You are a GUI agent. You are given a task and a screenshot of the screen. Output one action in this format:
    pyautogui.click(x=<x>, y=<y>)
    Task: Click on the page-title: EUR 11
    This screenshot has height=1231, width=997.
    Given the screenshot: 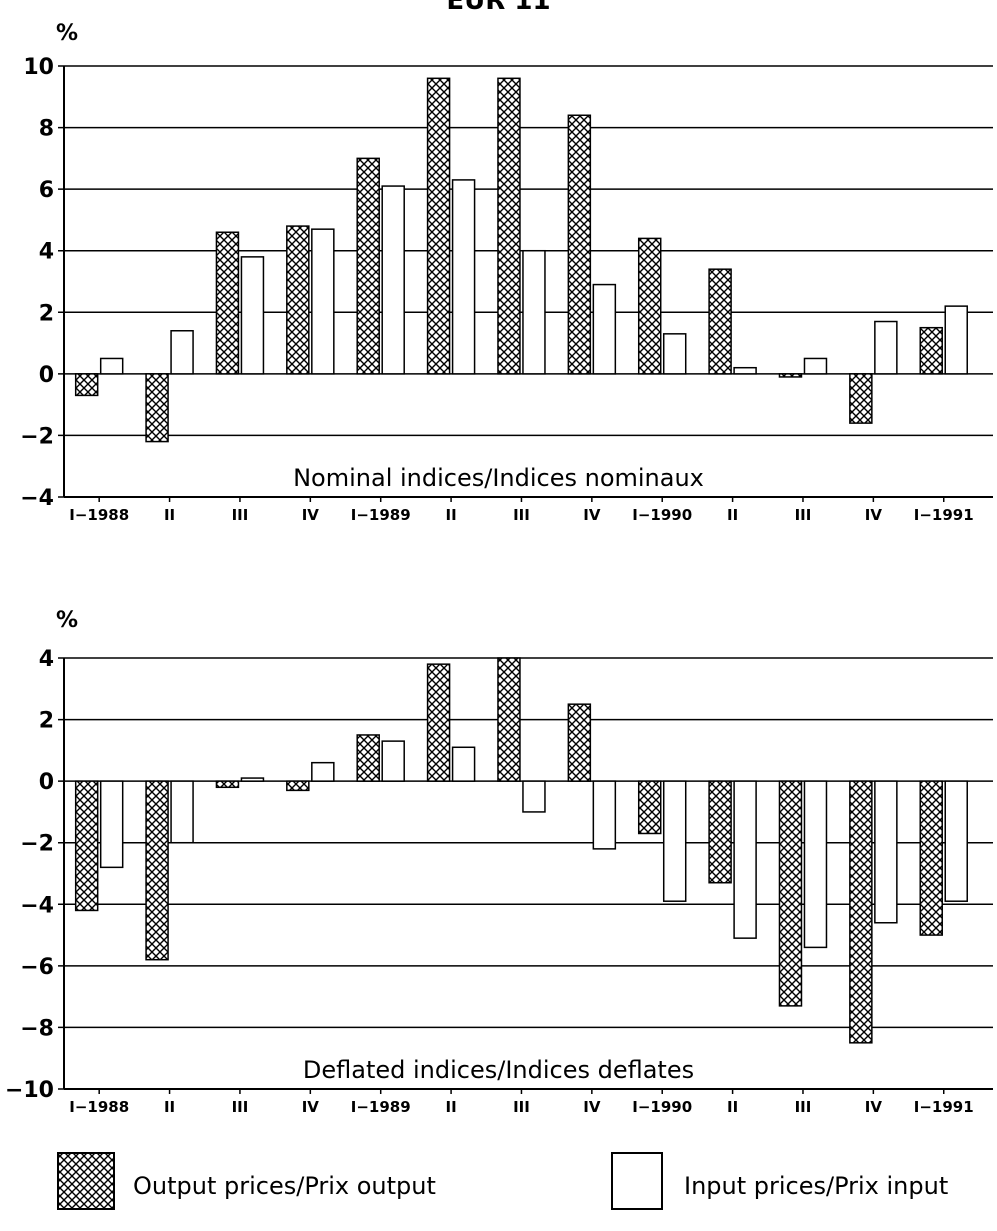 What is the action you would take?
    pyautogui.click(x=498, y=8)
    